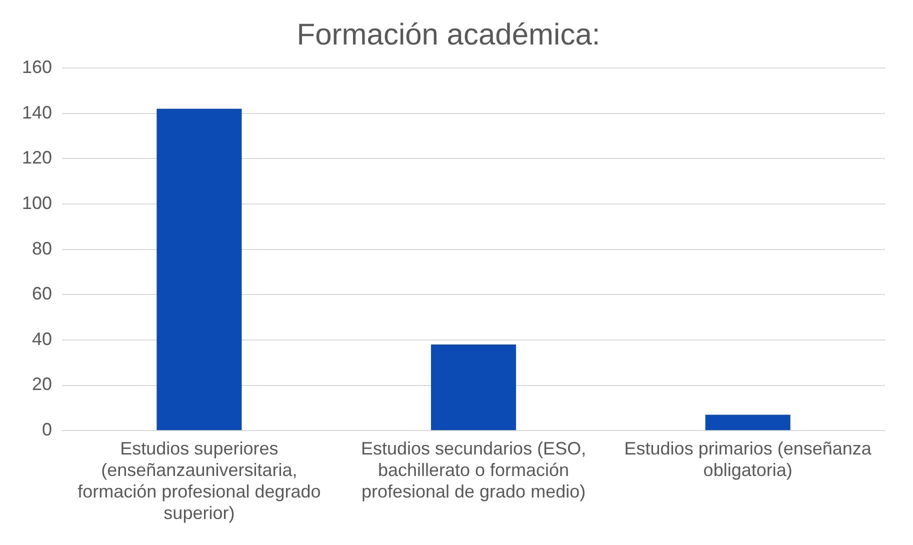 The height and width of the screenshot is (545, 913). What do you see at coordinates (42, 338) in the screenshot?
I see `y-tick-label: 40` at bounding box center [42, 338].